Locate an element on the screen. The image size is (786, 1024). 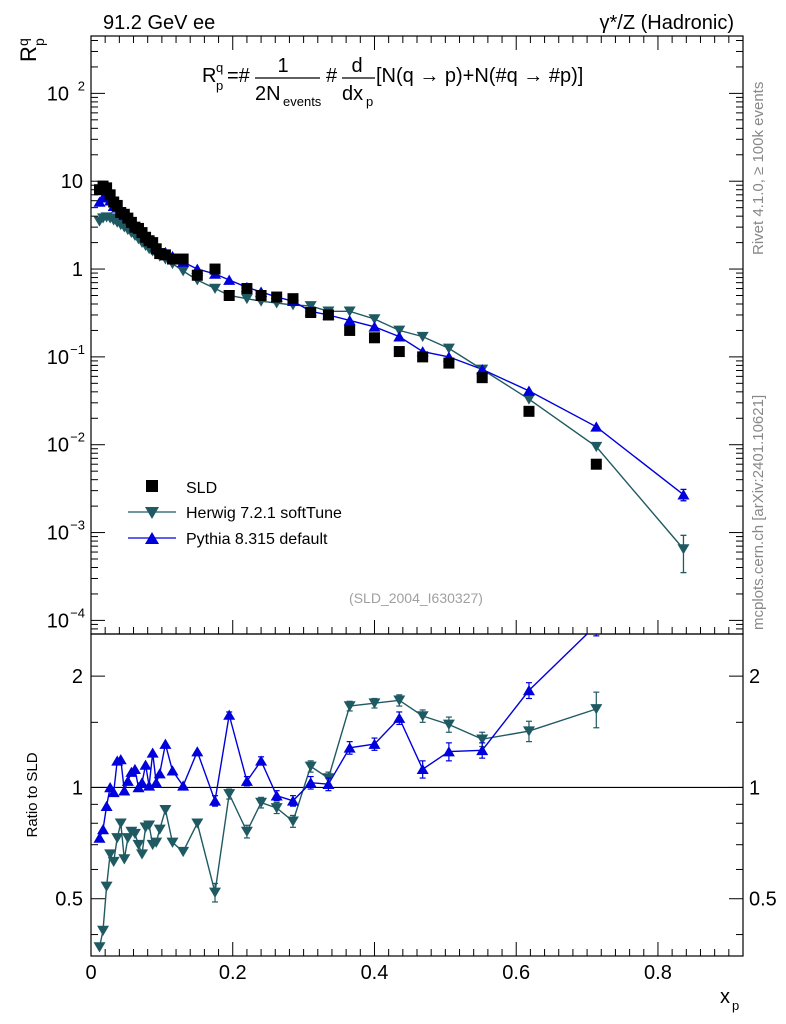
main-y-tick-label: 1 is located at coordinates (77, 270).